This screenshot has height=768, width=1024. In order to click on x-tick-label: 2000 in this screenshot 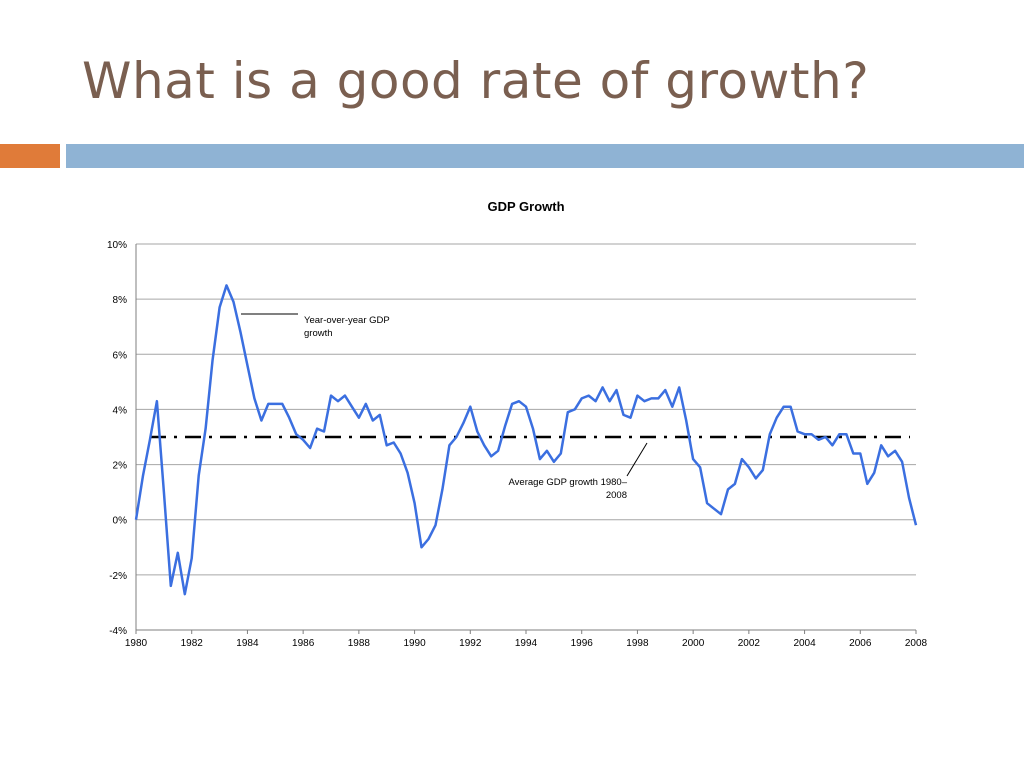, I will do `click(693, 643)`.